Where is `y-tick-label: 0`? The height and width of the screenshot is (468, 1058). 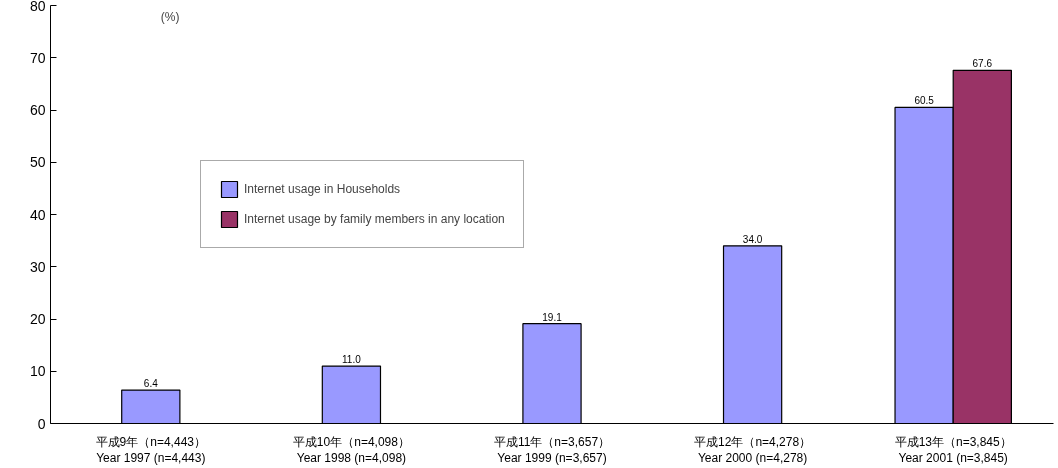 y-tick-label: 0 is located at coordinates (41, 423).